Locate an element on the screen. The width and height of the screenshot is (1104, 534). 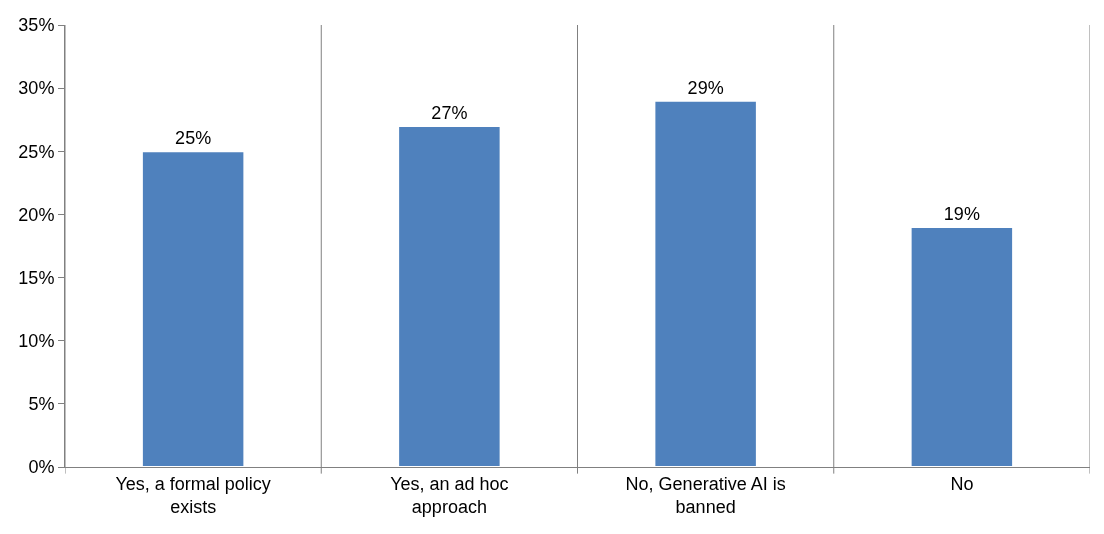
x-tick-label: No, Generative AI is banned is located at coordinates (705, 495).